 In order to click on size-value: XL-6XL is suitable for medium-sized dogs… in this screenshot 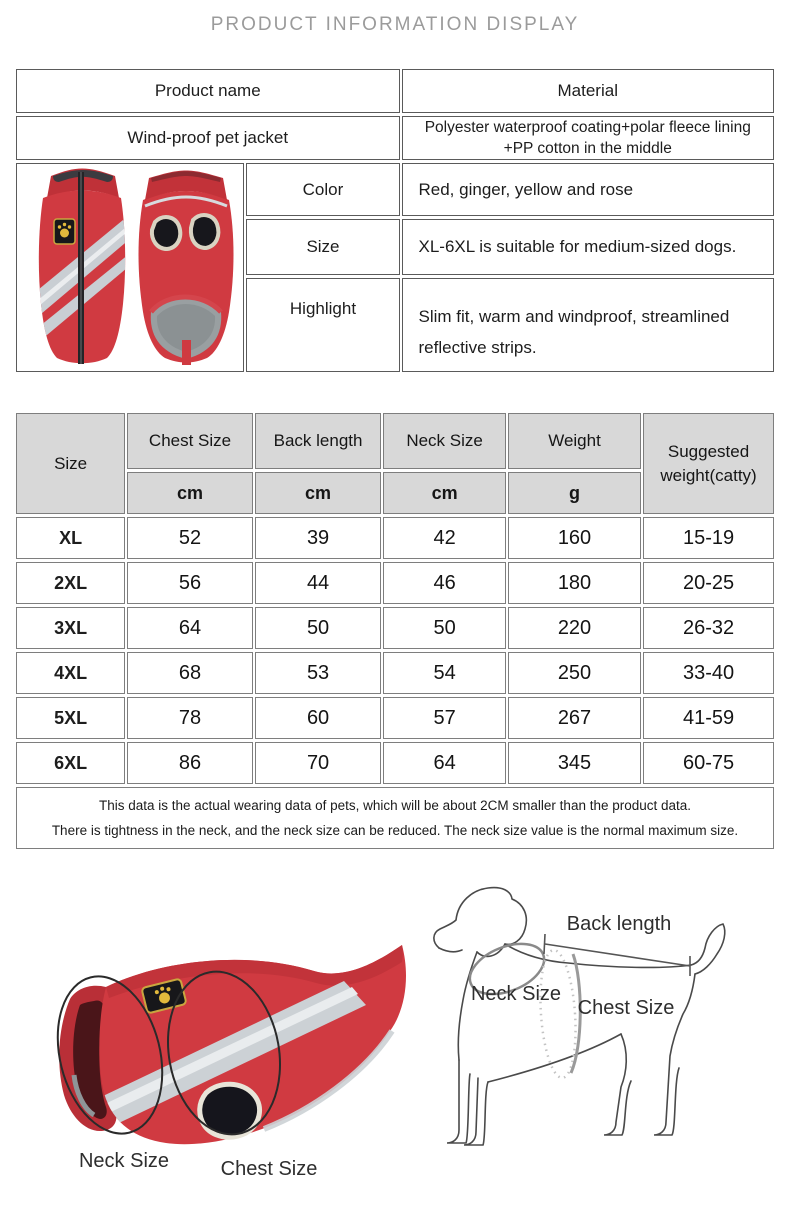, I will do `click(587, 247)`.